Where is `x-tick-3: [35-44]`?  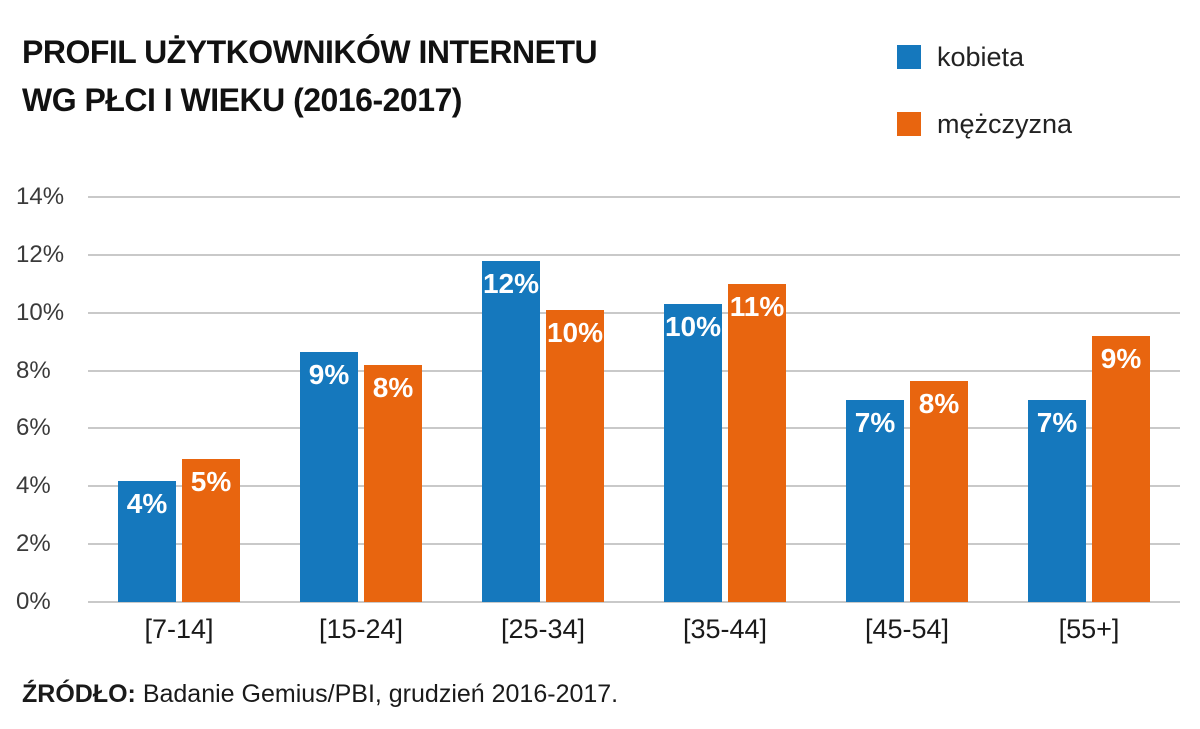 x-tick-3: [35-44] is located at coordinates (725, 629).